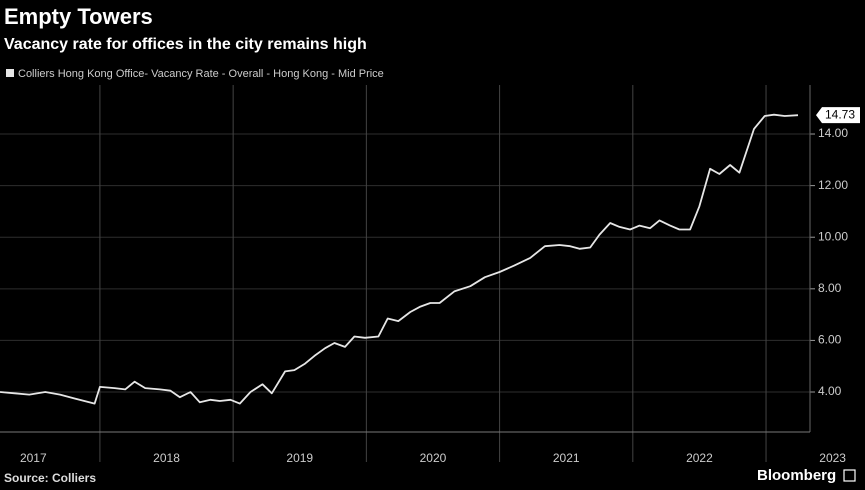 This screenshot has height=490, width=865. I want to click on x-tick-label: 2020, so click(433, 458).